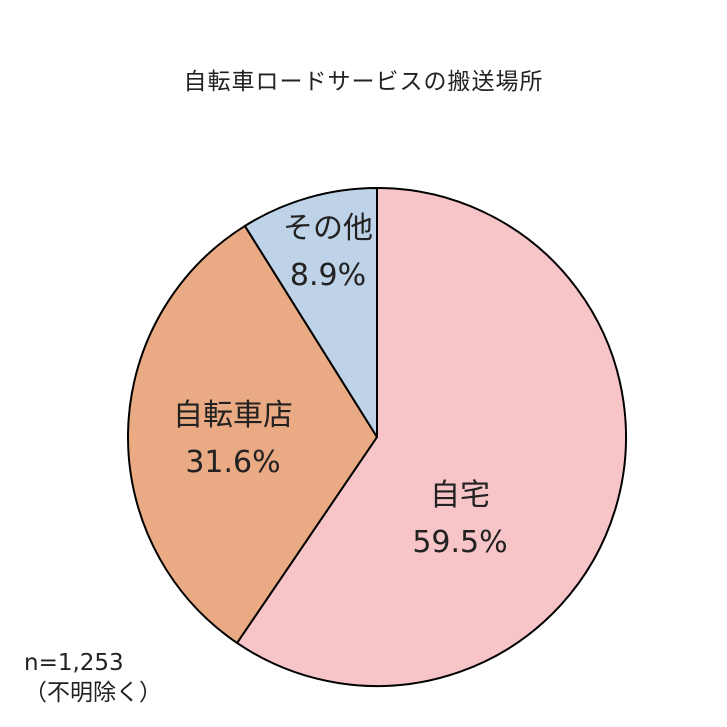 The width and height of the screenshot is (727, 727). Describe the element at coordinates (459, 542) in the screenshot. I see `slice-value-label: 59.5%` at that location.